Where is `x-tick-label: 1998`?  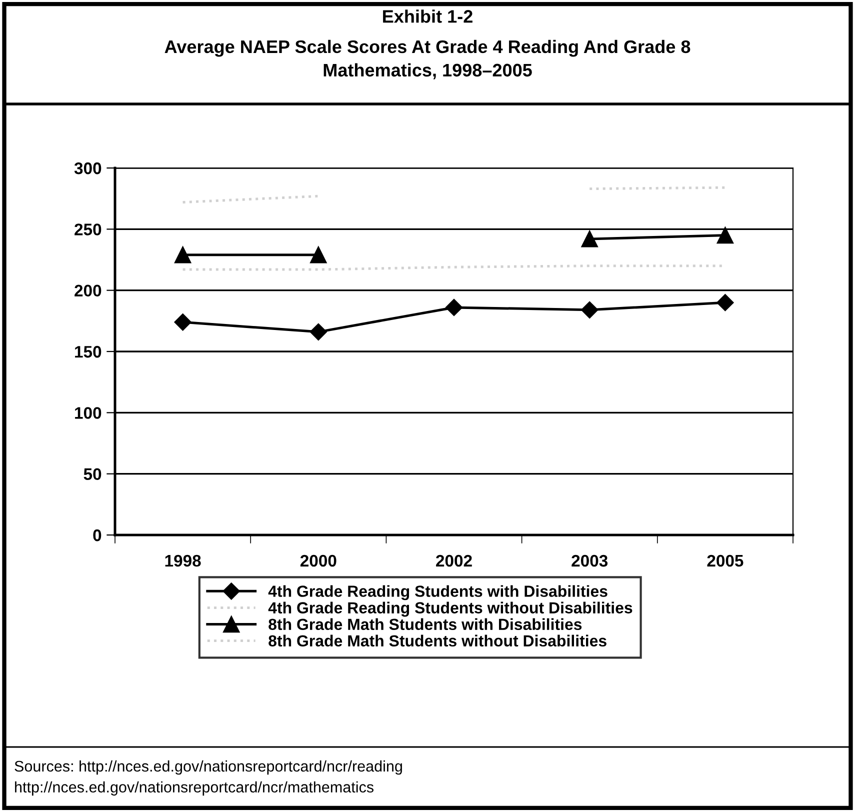 x-tick-label: 1998 is located at coordinates (183, 560).